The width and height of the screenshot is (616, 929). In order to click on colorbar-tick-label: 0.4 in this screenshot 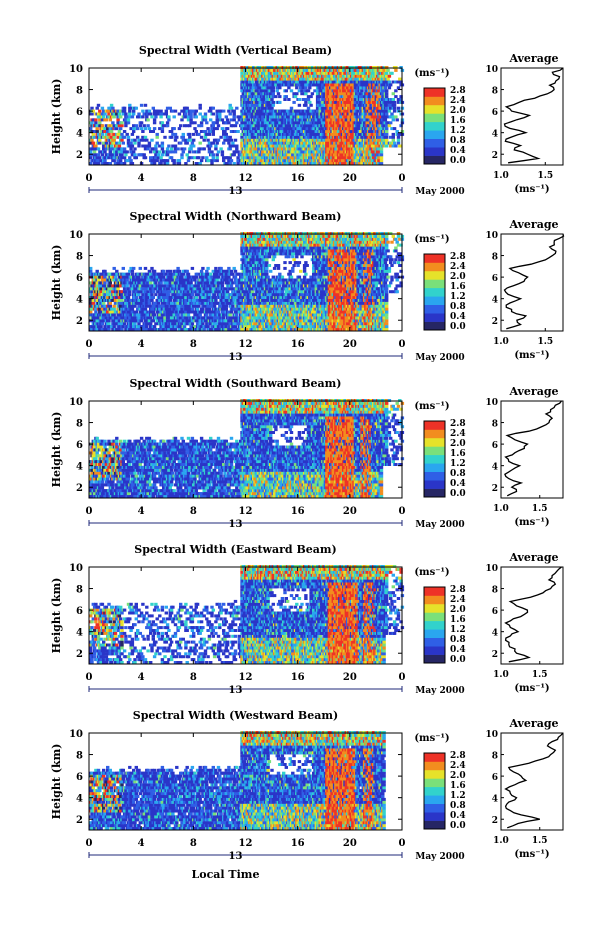, I will do `click(458, 151)`.